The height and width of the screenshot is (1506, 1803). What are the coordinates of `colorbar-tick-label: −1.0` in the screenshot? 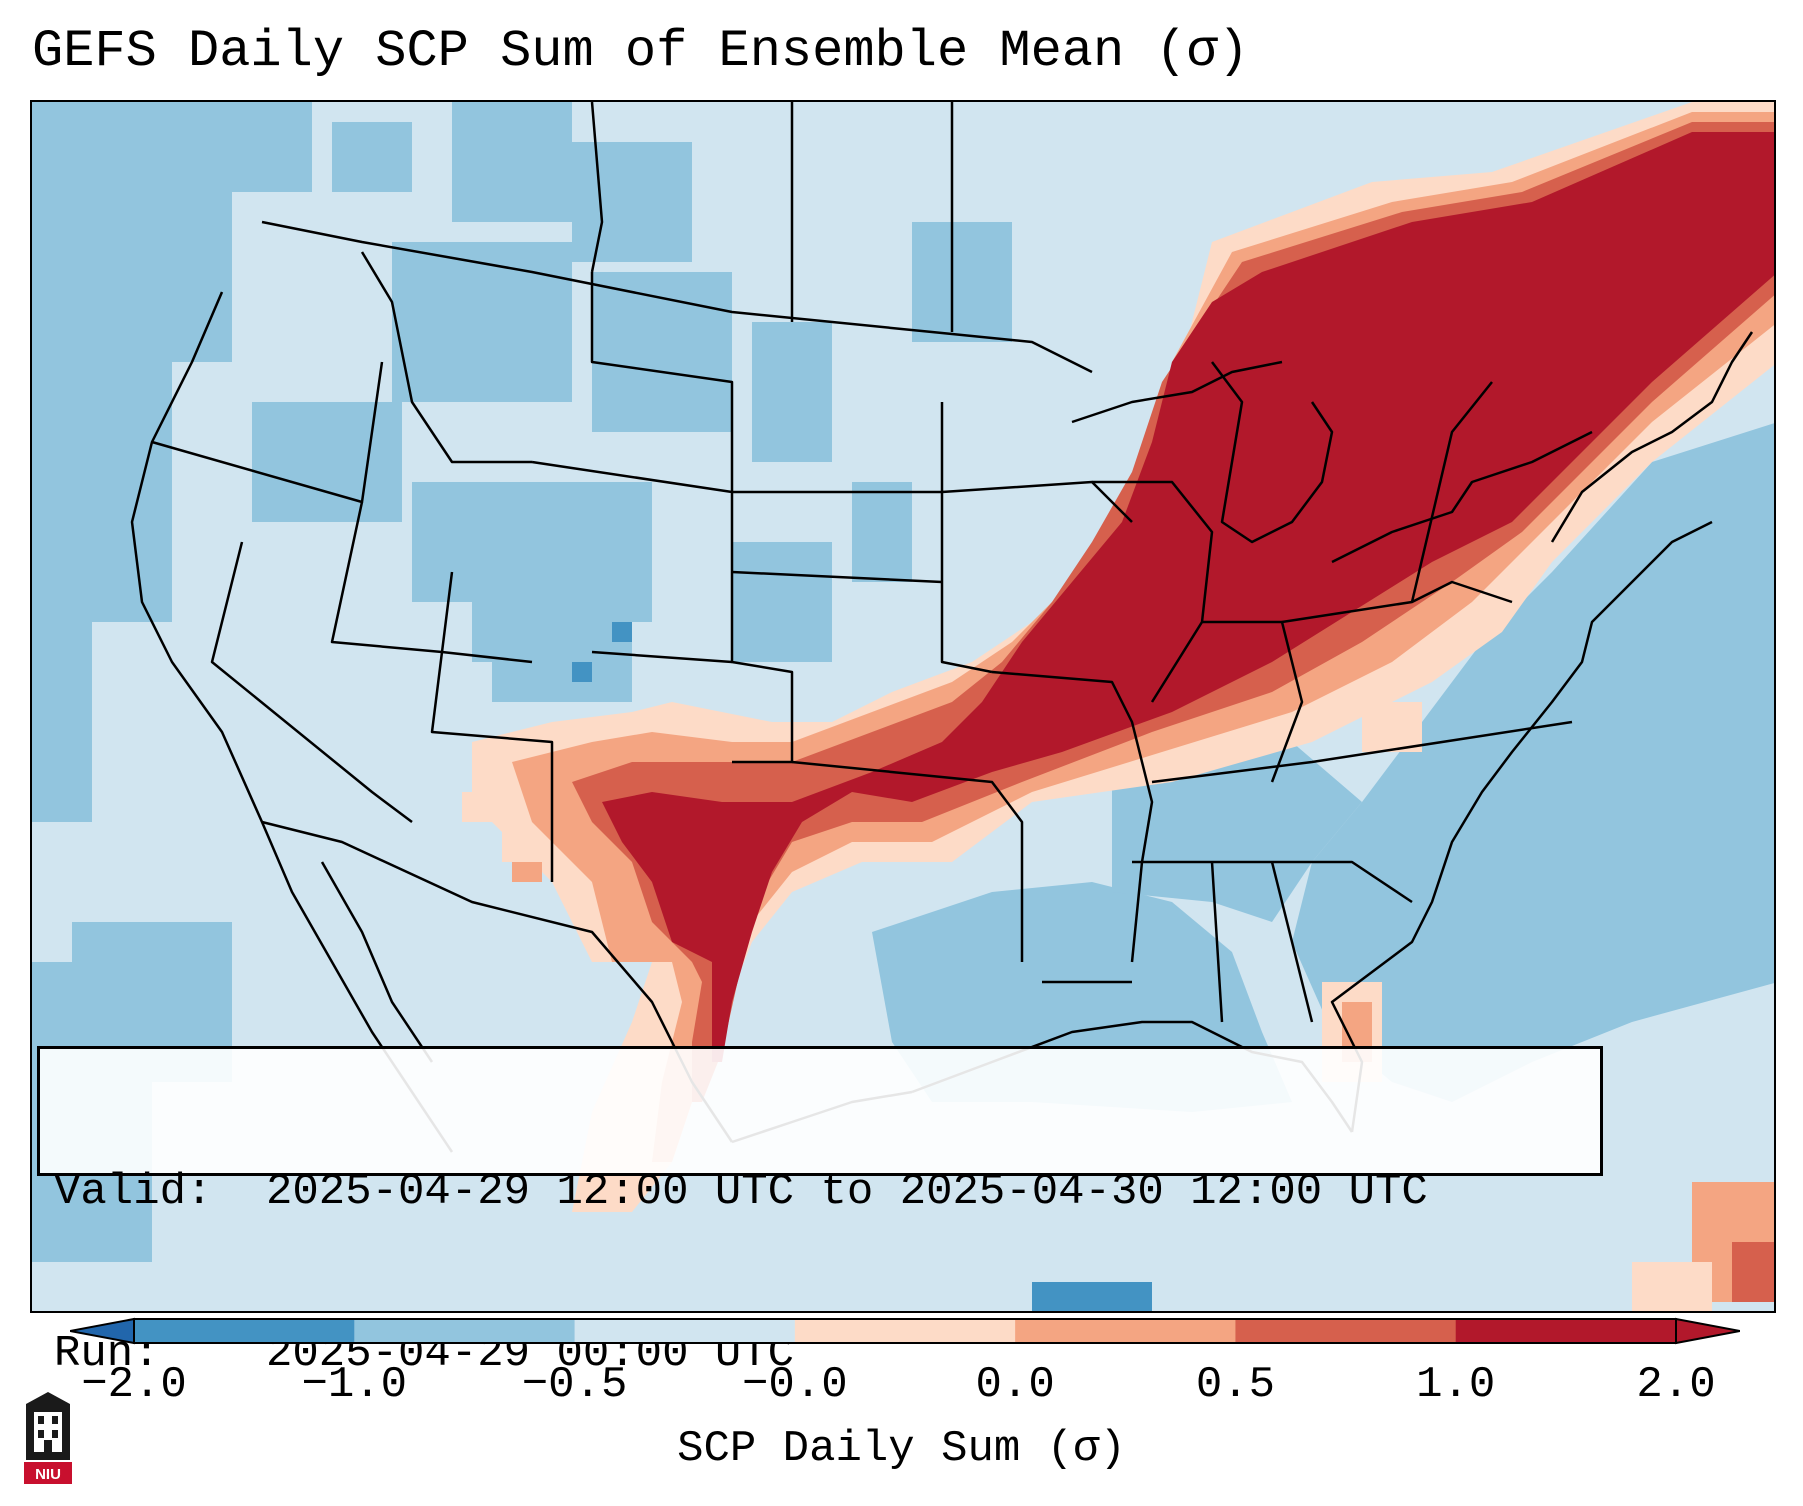 It's located at (354, 1385).